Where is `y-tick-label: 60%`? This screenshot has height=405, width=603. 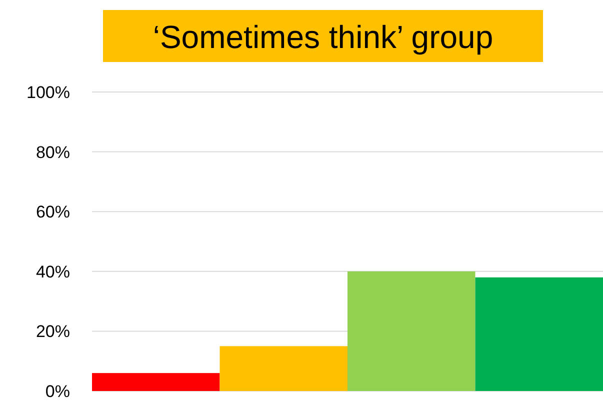 y-tick-label: 60% is located at coordinates (53, 212).